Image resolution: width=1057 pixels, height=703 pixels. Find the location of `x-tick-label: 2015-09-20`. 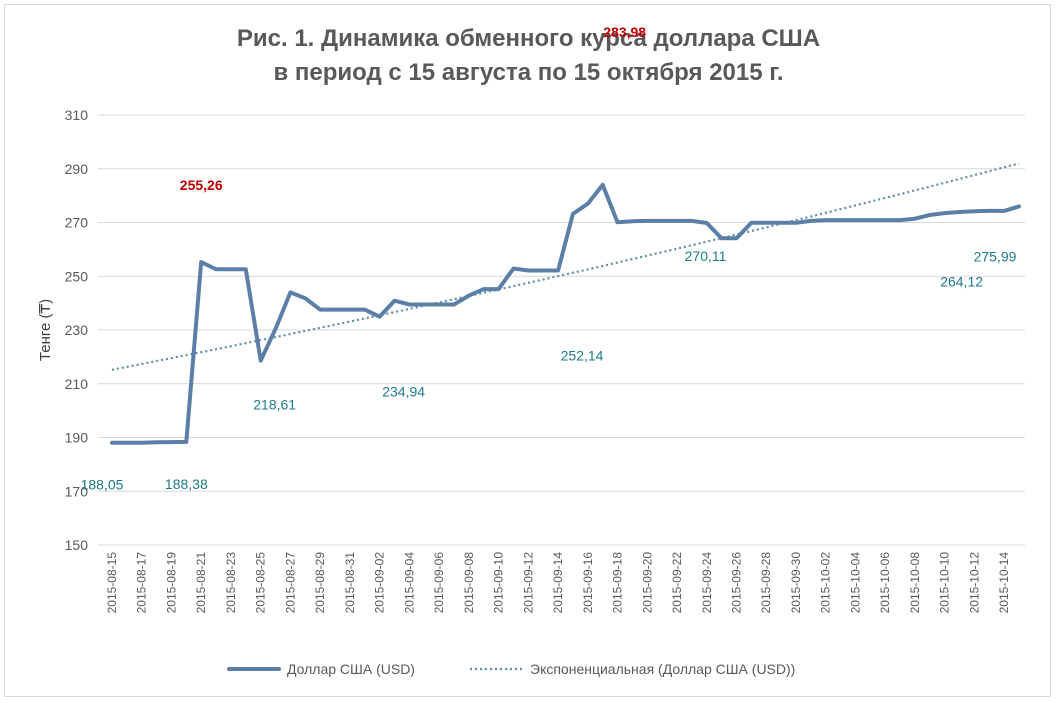

x-tick-label: 2015-09-20 is located at coordinates (647, 583).